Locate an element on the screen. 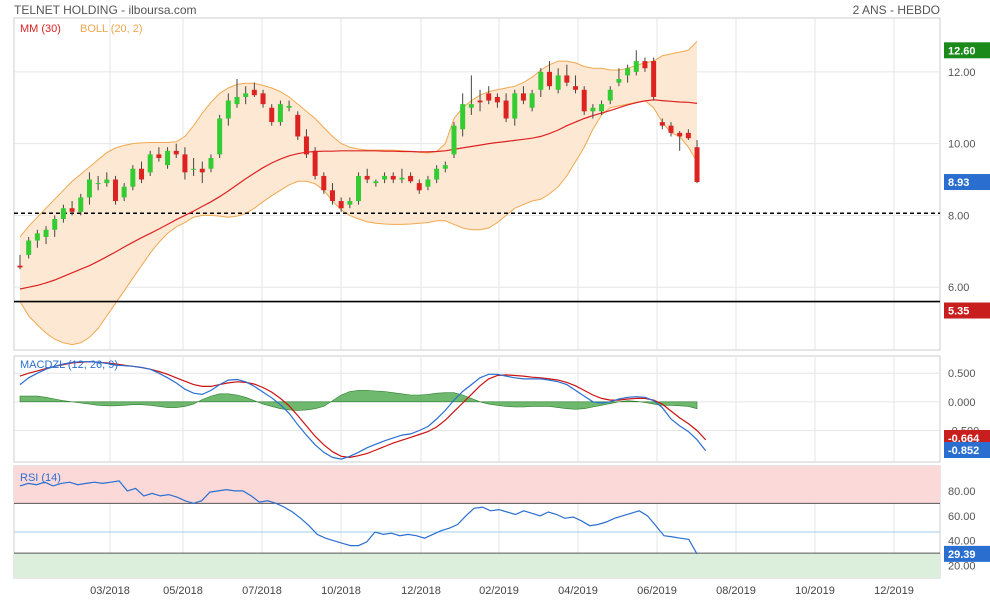 The width and height of the screenshot is (990, 600). x-tick-label: 08/2019 is located at coordinates (736, 591).